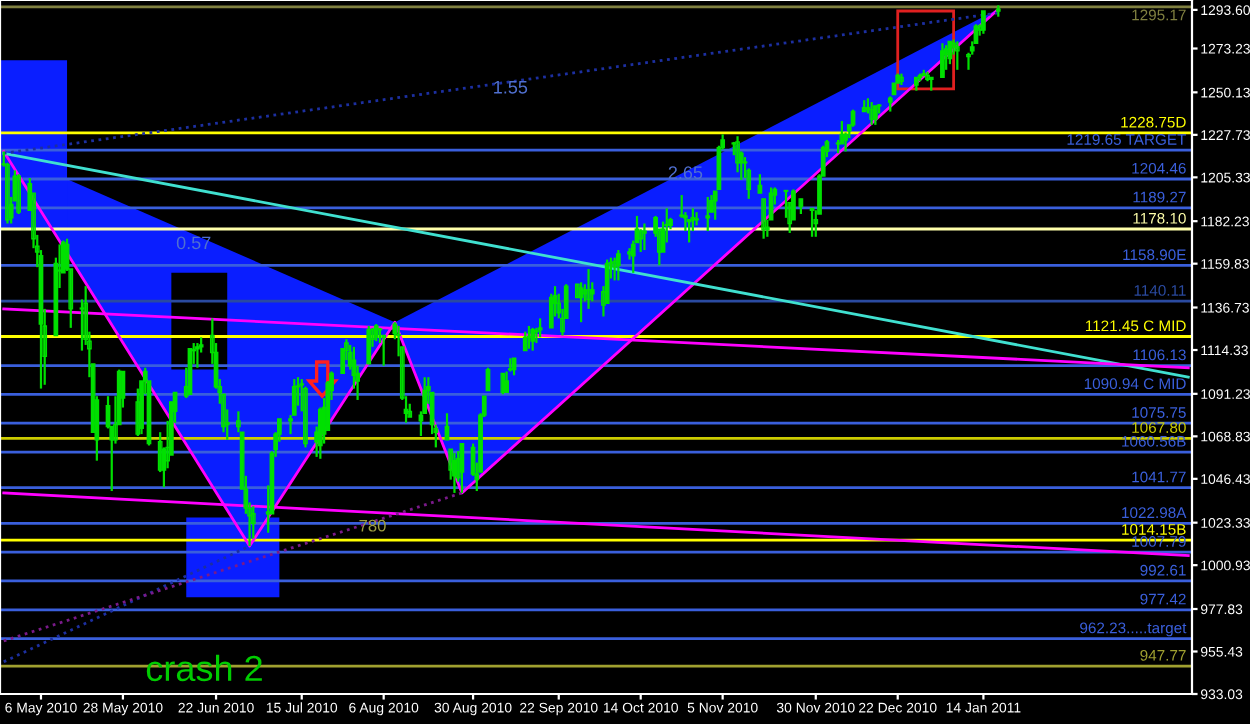  I want to click on annotation: 1.55, so click(511, 87).